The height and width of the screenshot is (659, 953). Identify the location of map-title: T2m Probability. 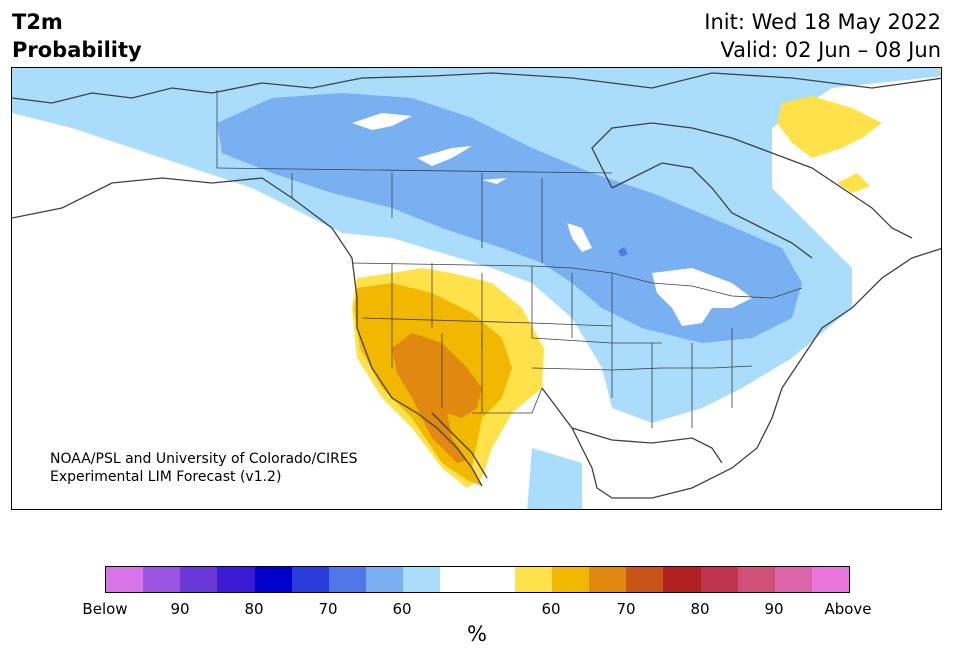
(77, 36).